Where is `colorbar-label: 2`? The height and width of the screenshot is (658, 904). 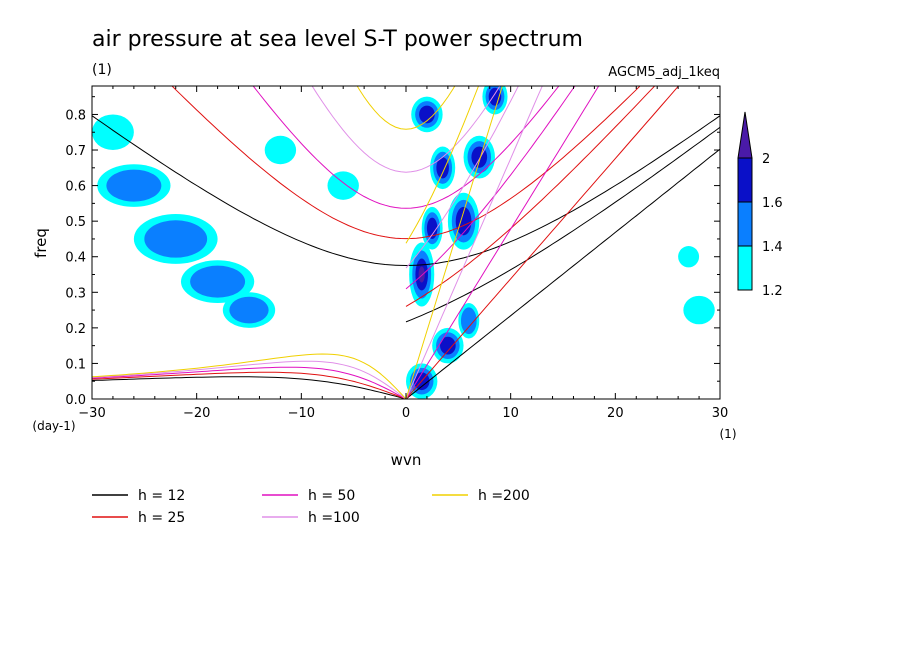 colorbar-label: 2 is located at coordinates (766, 159).